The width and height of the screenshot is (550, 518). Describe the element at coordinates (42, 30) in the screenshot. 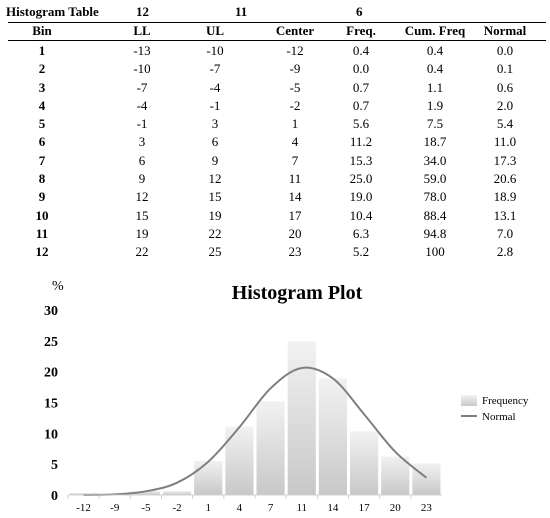

I see `header-bin: Bin` at that location.